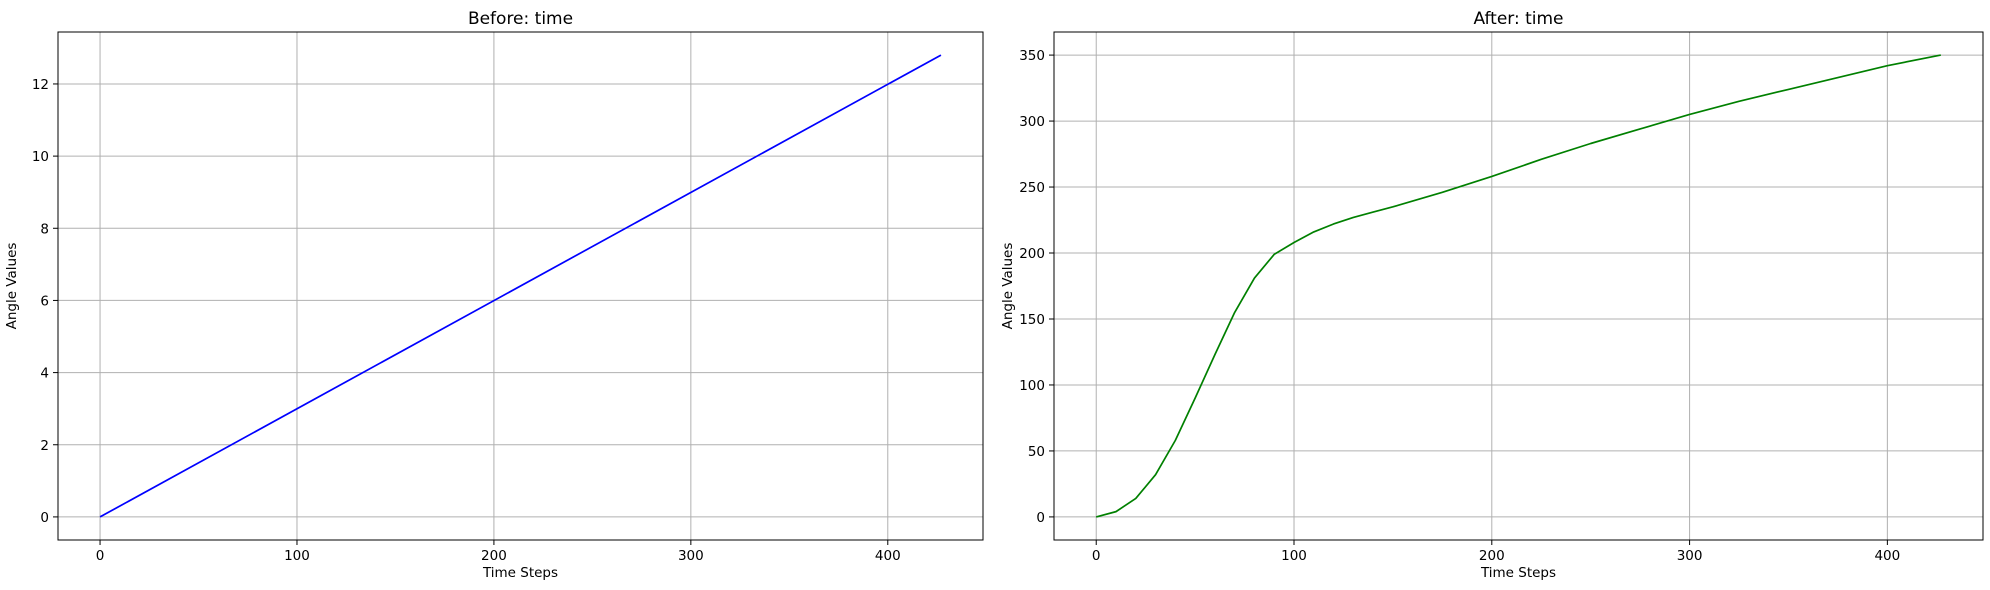 This screenshot has height=590, width=1990. Describe the element at coordinates (44, 446) in the screenshot. I see `y-tick-label: 2` at that location.